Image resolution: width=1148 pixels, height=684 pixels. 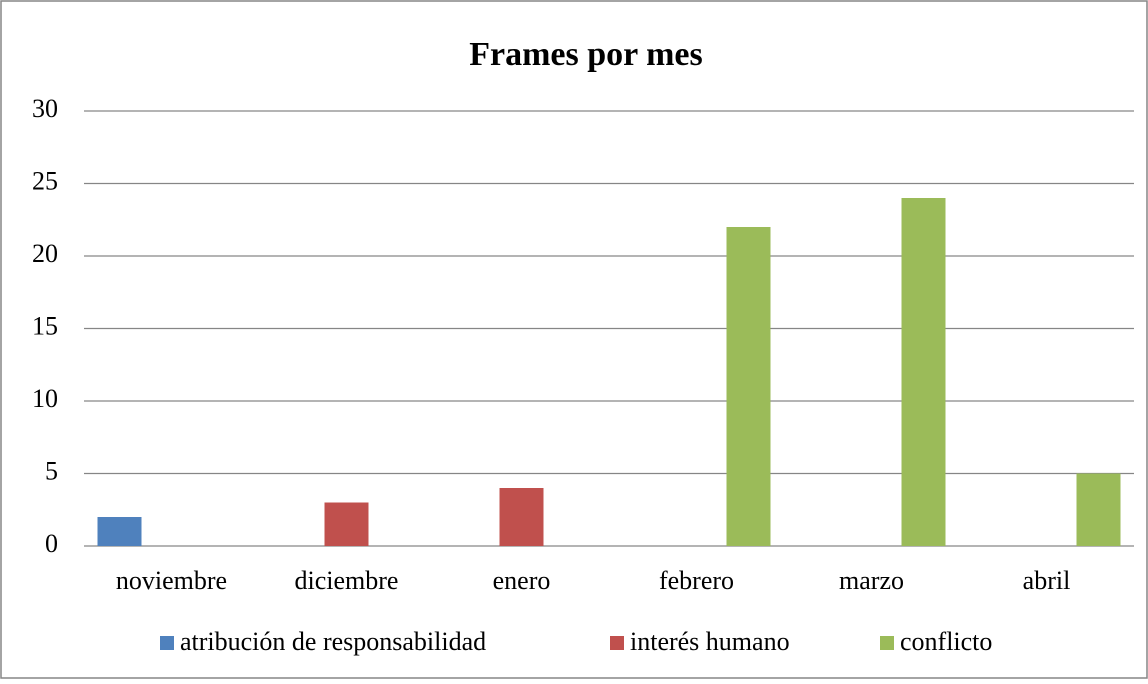 I want to click on y-tick-label: 10, so click(x=45, y=398).